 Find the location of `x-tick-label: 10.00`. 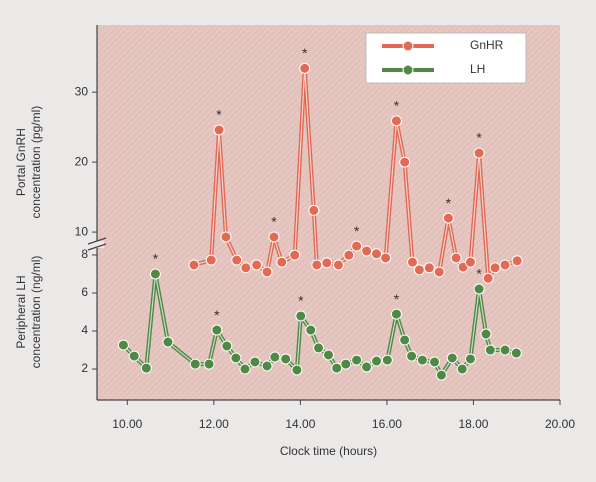

x-tick-label: 10.00 is located at coordinates (127, 424).